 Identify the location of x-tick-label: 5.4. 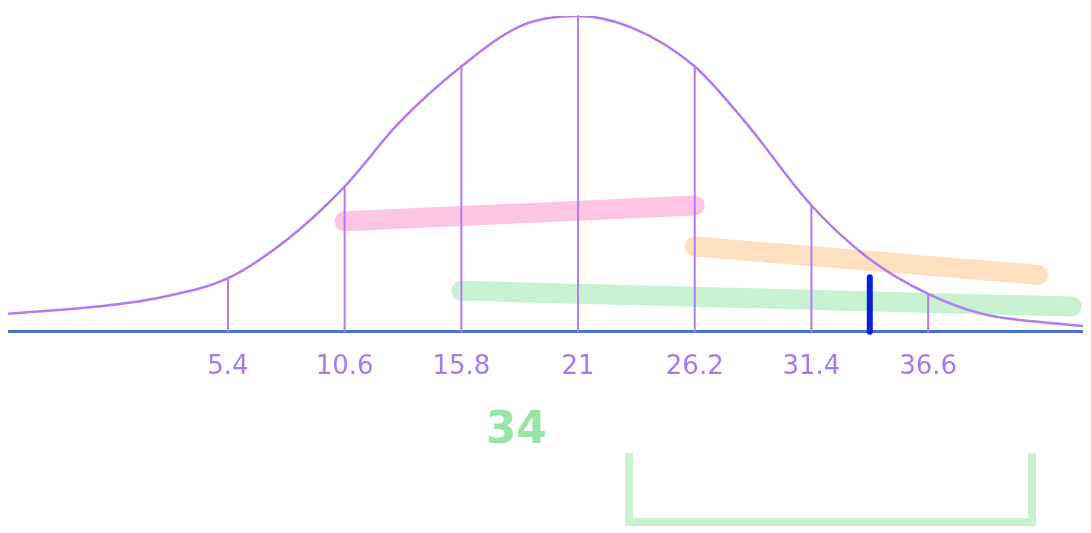
(228, 365).